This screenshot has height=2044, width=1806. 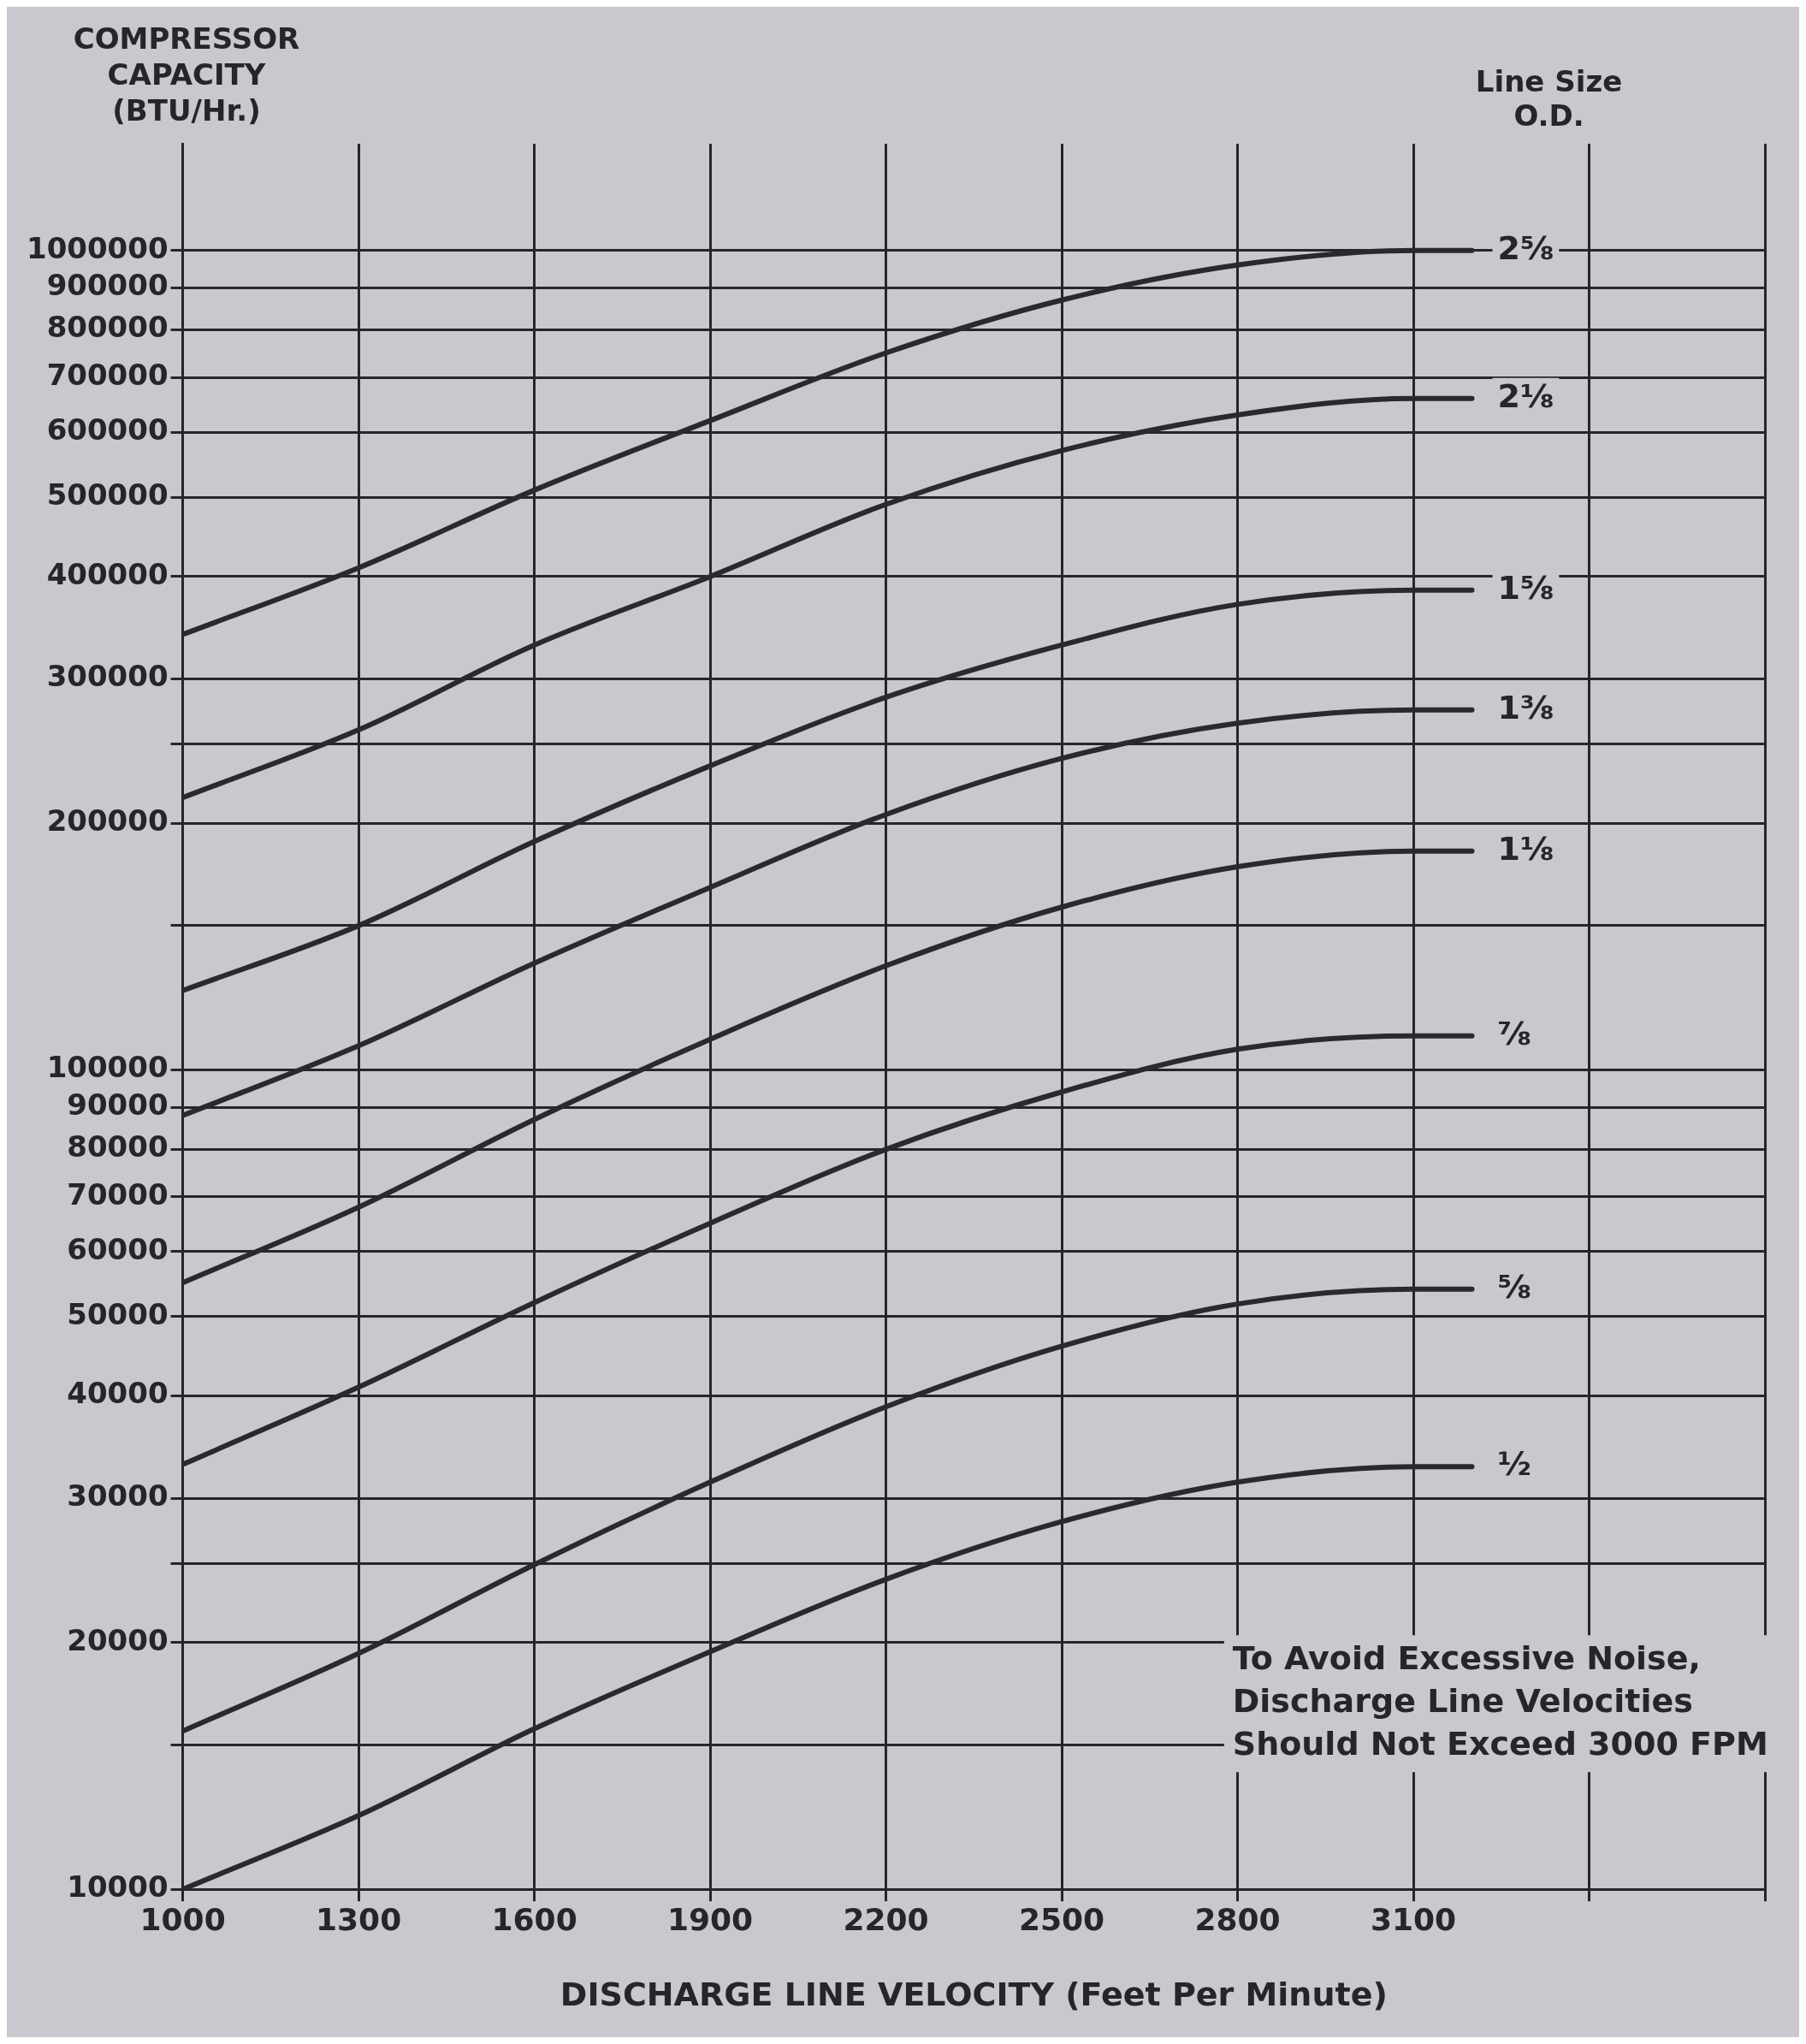 I want to click on x-tick-label: 2500, so click(x=1061, y=1920).